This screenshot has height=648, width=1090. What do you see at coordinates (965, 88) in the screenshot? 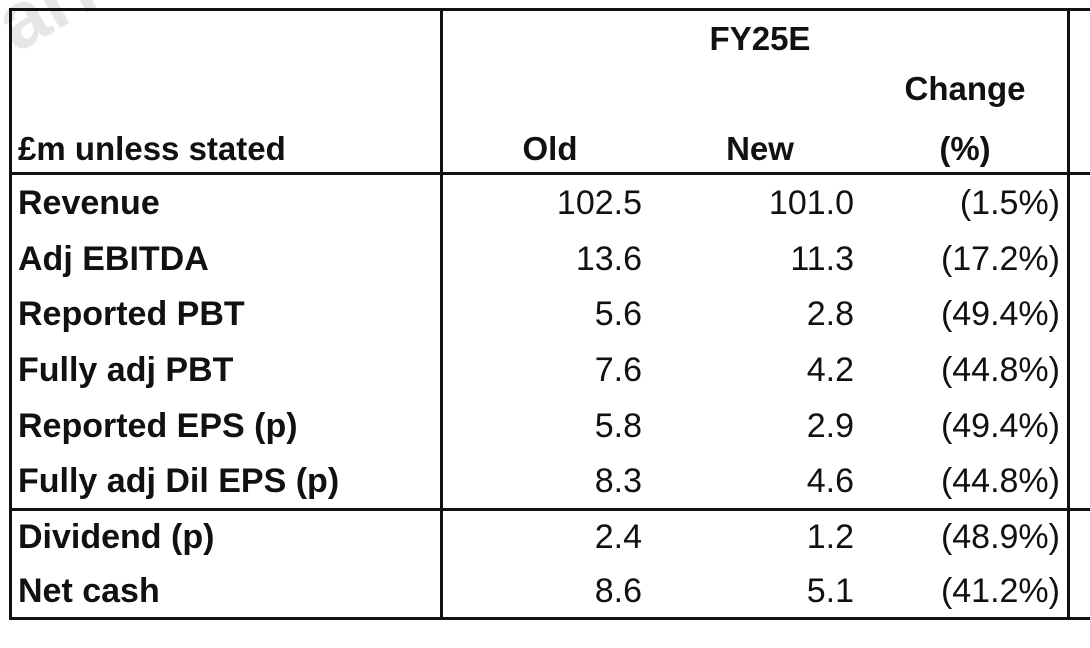
I see `change-heading-line1: Change` at bounding box center [965, 88].